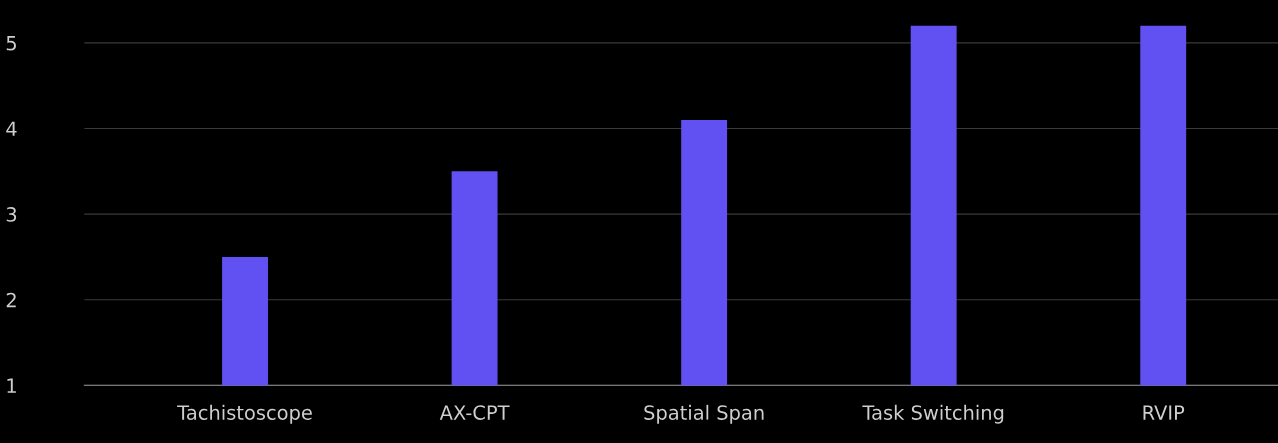 This screenshot has width=1278, height=443. What do you see at coordinates (11, 128) in the screenshot?
I see `y-tick-label: 4` at bounding box center [11, 128].